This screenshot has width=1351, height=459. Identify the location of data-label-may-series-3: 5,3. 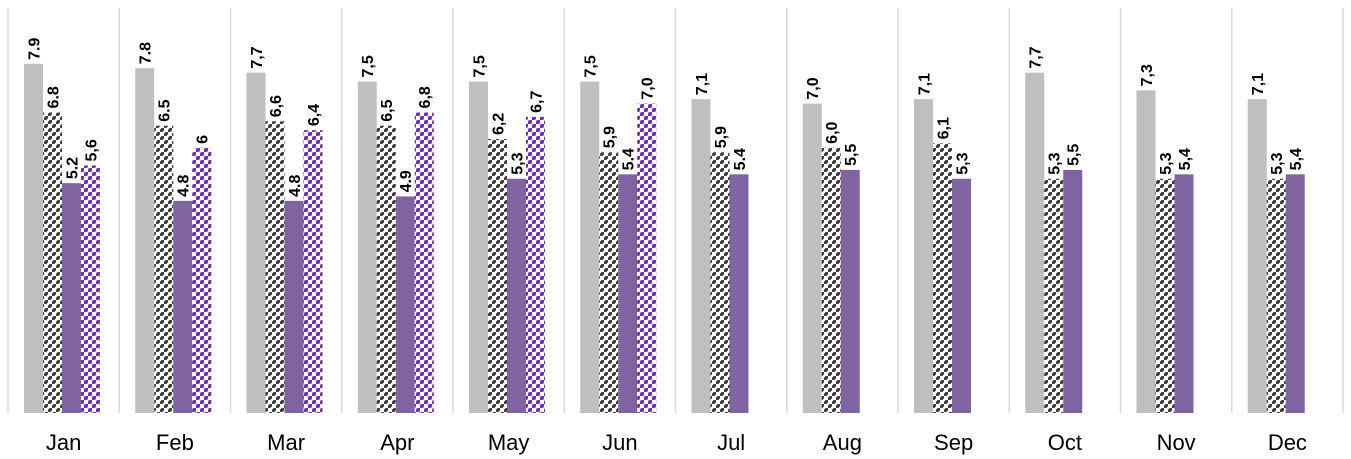
(518, 163).